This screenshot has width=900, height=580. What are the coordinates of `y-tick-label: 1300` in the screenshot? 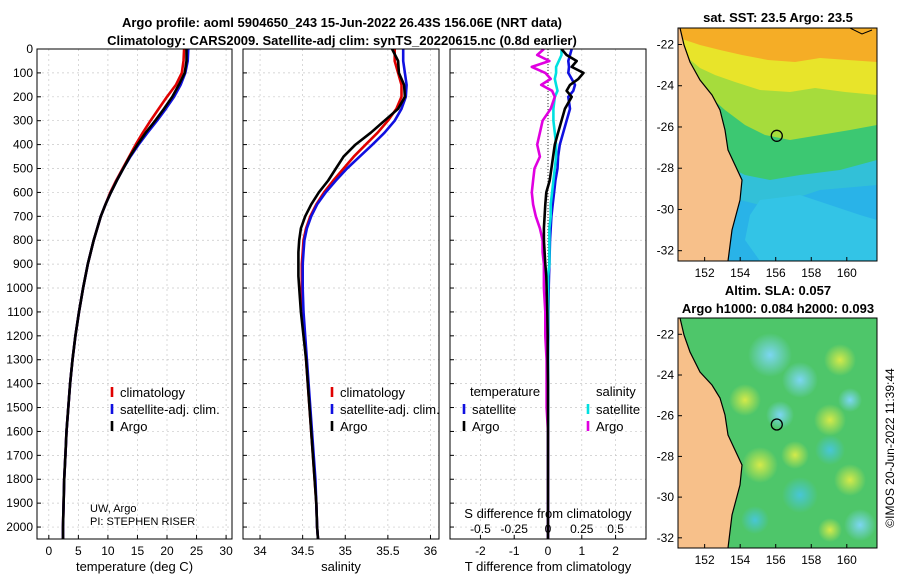 It's located at (19, 360).